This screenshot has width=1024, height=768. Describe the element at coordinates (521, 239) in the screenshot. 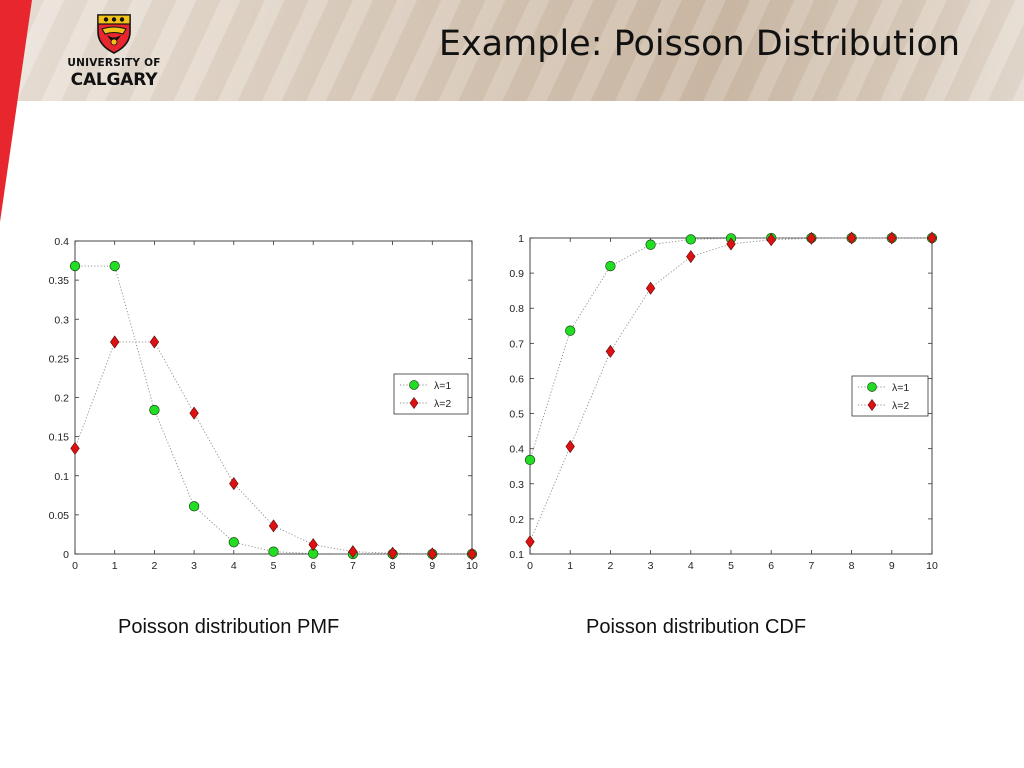

I see `y-tick-label: 1` at that location.